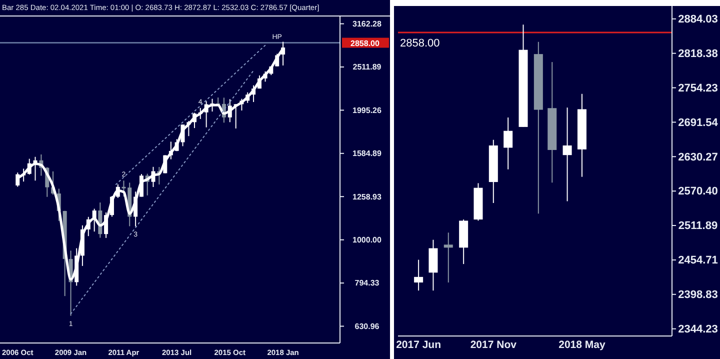 The width and height of the screenshot is (720, 359). I want to click on y-tick-label: 2454.71, so click(698, 260).